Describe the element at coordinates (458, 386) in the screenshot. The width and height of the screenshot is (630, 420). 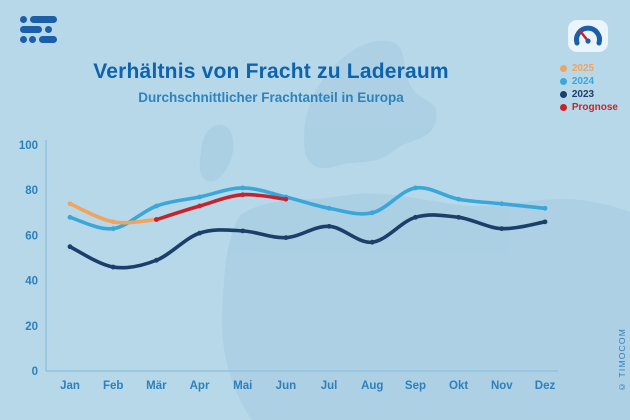
I see `x-tick-label: Okt` at that location.